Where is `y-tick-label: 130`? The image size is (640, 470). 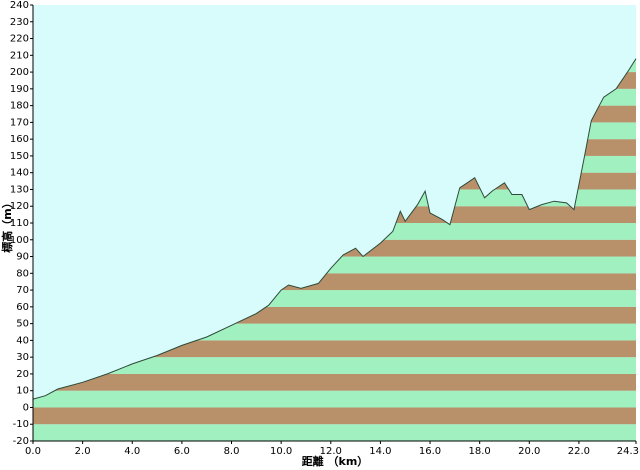 y-tick-label: 130 is located at coordinates (19, 189).